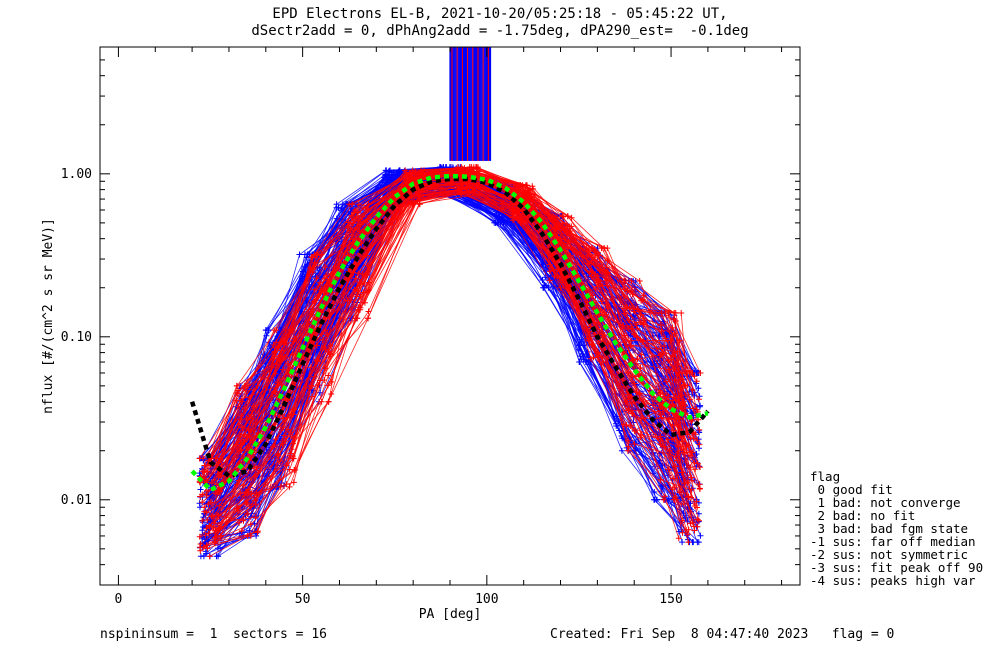 Image resolution: width=1000 pixels, height=650 pixels. What do you see at coordinates (76, 500) in the screenshot?
I see `y-tick-label: 0.01` at bounding box center [76, 500].